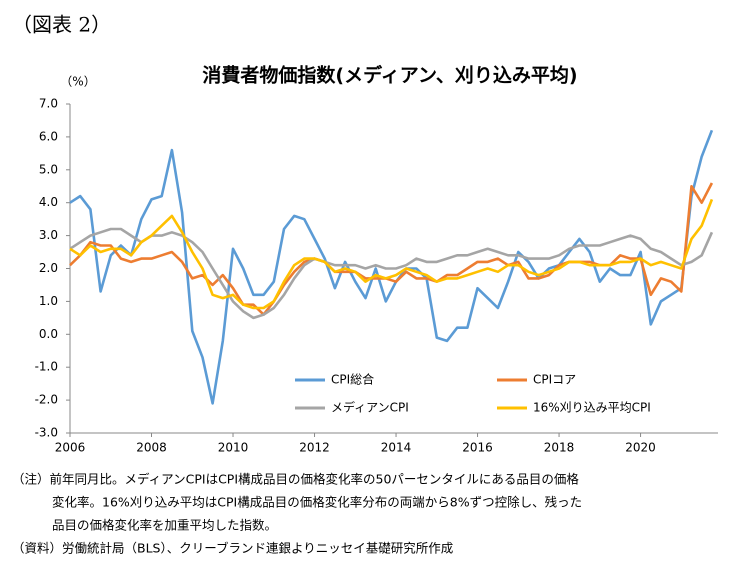 The width and height of the screenshot is (755, 581). What do you see at coordinates (640, 448) in the screenshot?
I see `x-tick-label: 2020` at bounding box center [640, 448].